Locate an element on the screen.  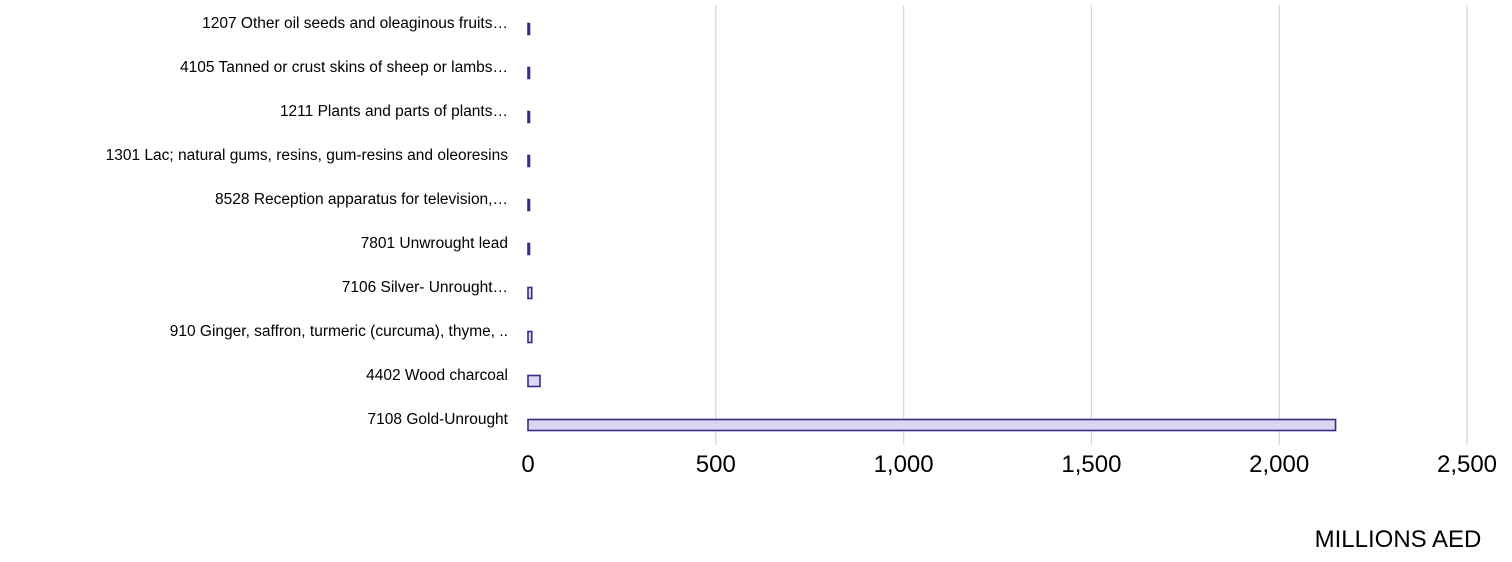
x-axis-title: MILLIONS AED is located at coordinates (1398, 539).